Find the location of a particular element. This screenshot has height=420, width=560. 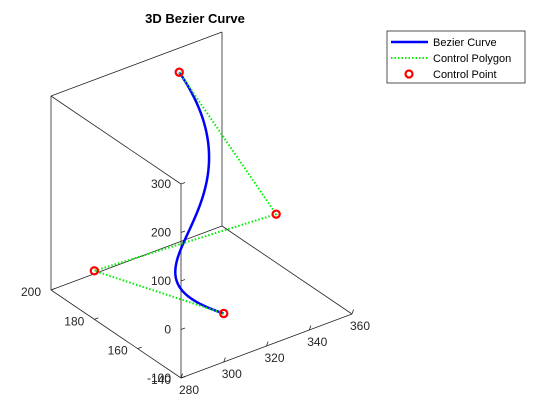

z-tick-label-2: 100 is located at coordinates (161, 281).